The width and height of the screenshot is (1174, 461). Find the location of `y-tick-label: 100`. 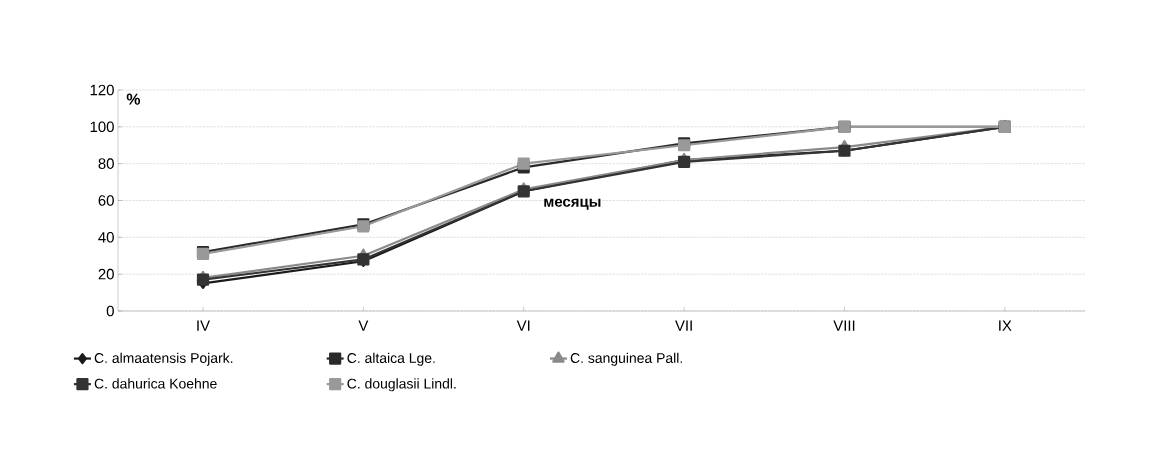

y-tick-label: 100 is located at coordinates (102, 127).